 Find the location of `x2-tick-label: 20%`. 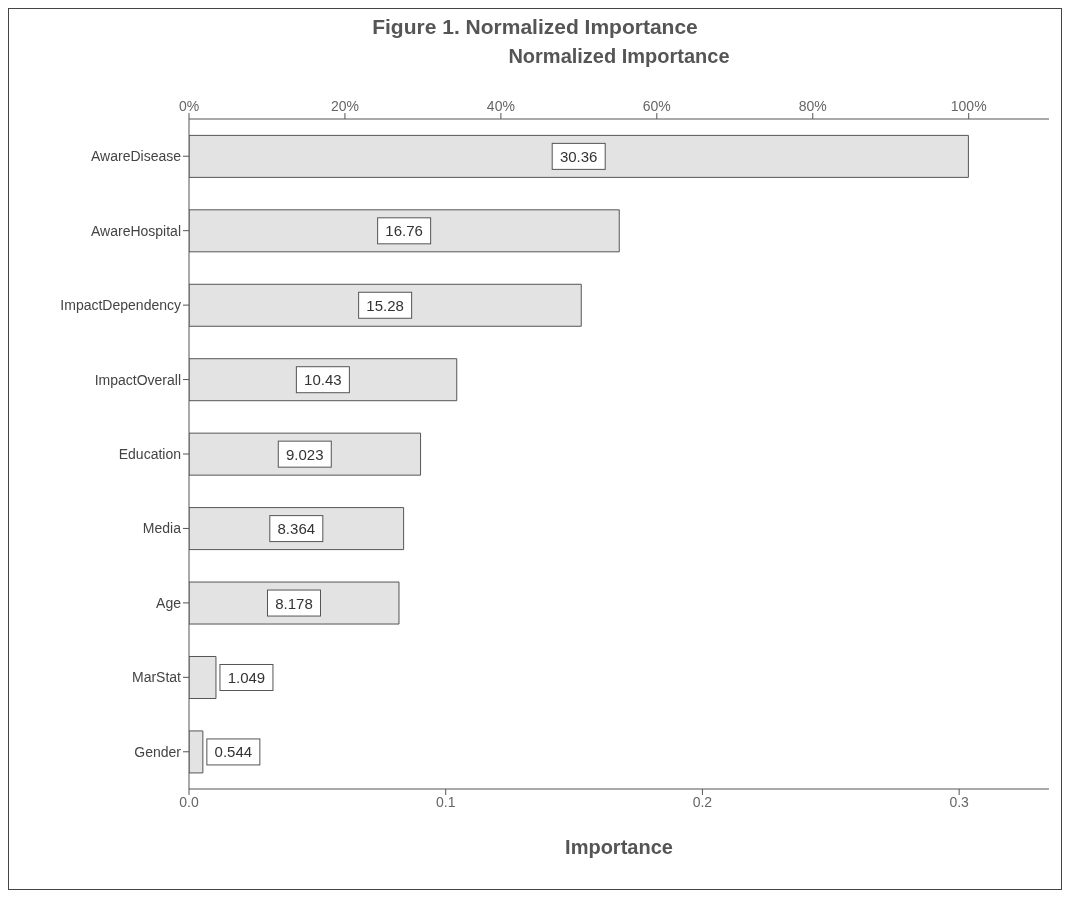

x2-tick-label: 20% is located at coordinates (344, 106).